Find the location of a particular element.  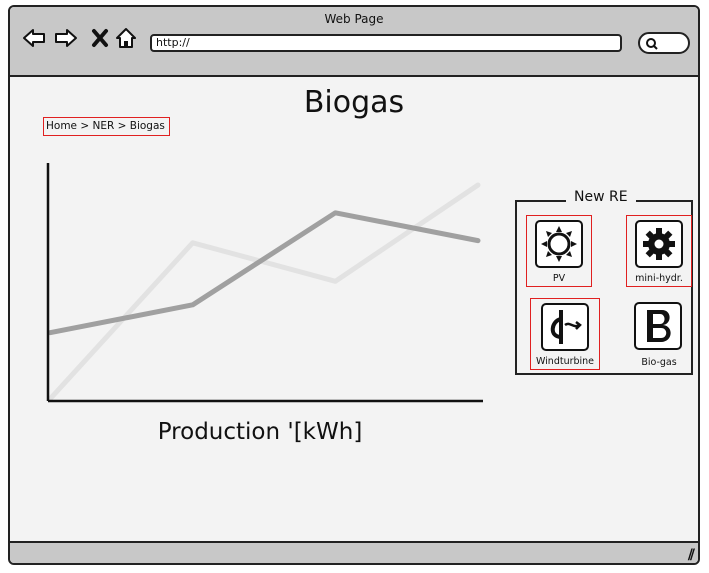

re-item-bio-gas: Bio-gas is located at coordinates (659, 334).